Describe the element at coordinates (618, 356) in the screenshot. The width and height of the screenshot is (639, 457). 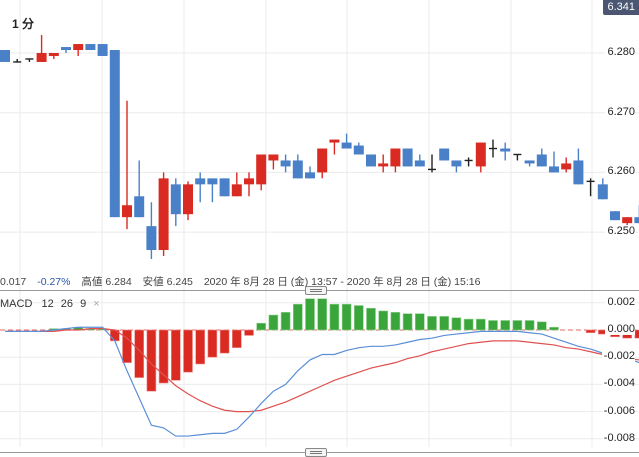
I see `macd-axis-label: -0.002` at that location.